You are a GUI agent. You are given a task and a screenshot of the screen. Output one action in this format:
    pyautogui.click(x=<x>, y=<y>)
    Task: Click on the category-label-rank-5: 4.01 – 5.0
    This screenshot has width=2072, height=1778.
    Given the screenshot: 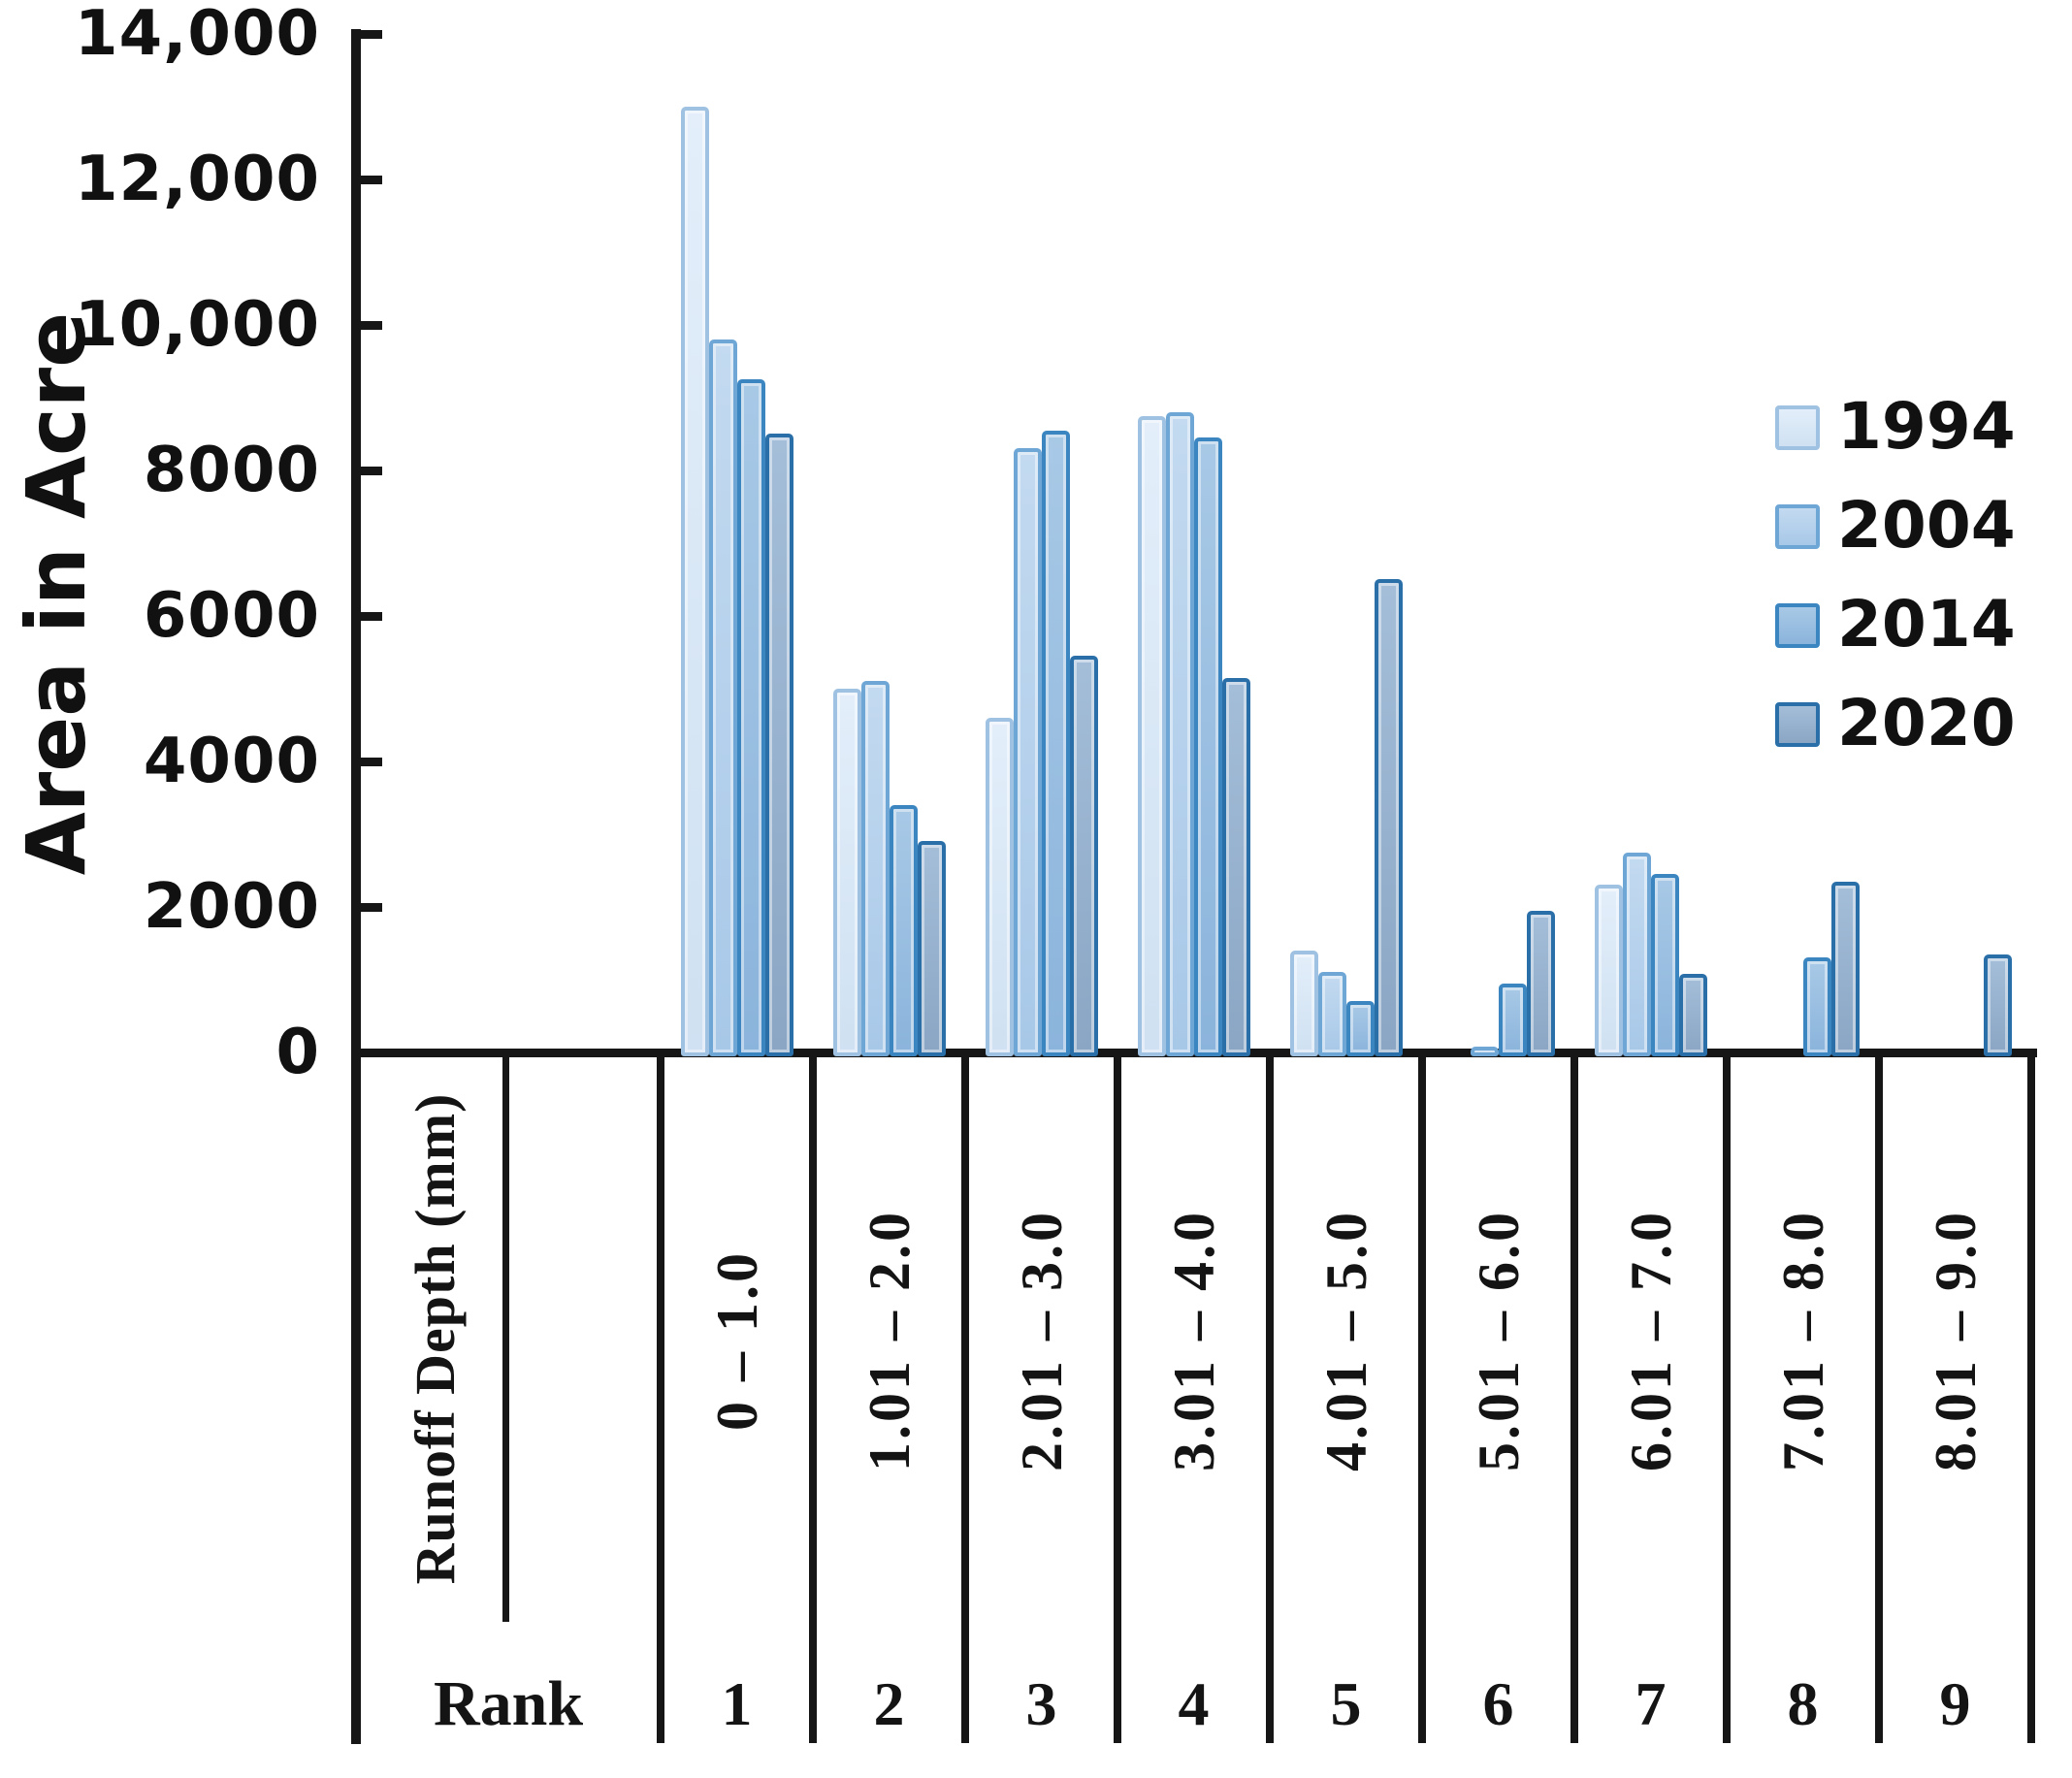 What is the action you would take?
    pyautogui.click(x=1345, y=1340)
    